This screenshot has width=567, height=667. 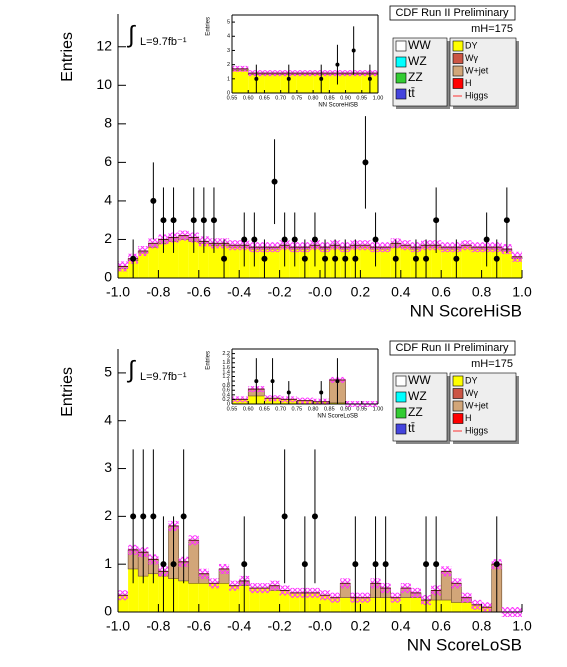 What do you see at coordinates (264, 409) in the screenshot?
I see `x-tick-label: 0.65` at bounding box center [264, 409].